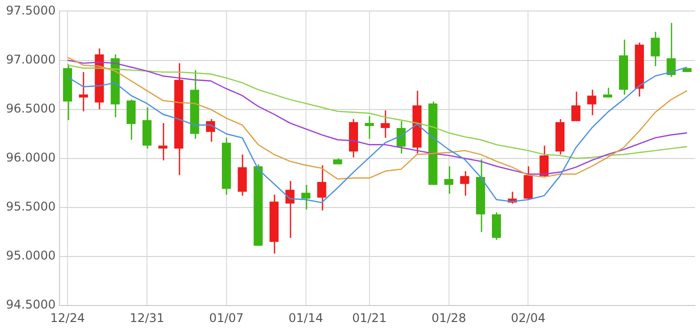  Describe the element at coordinates (31, 10) in the screenshot. I see `y-tick-label: 97.5000` at that location.